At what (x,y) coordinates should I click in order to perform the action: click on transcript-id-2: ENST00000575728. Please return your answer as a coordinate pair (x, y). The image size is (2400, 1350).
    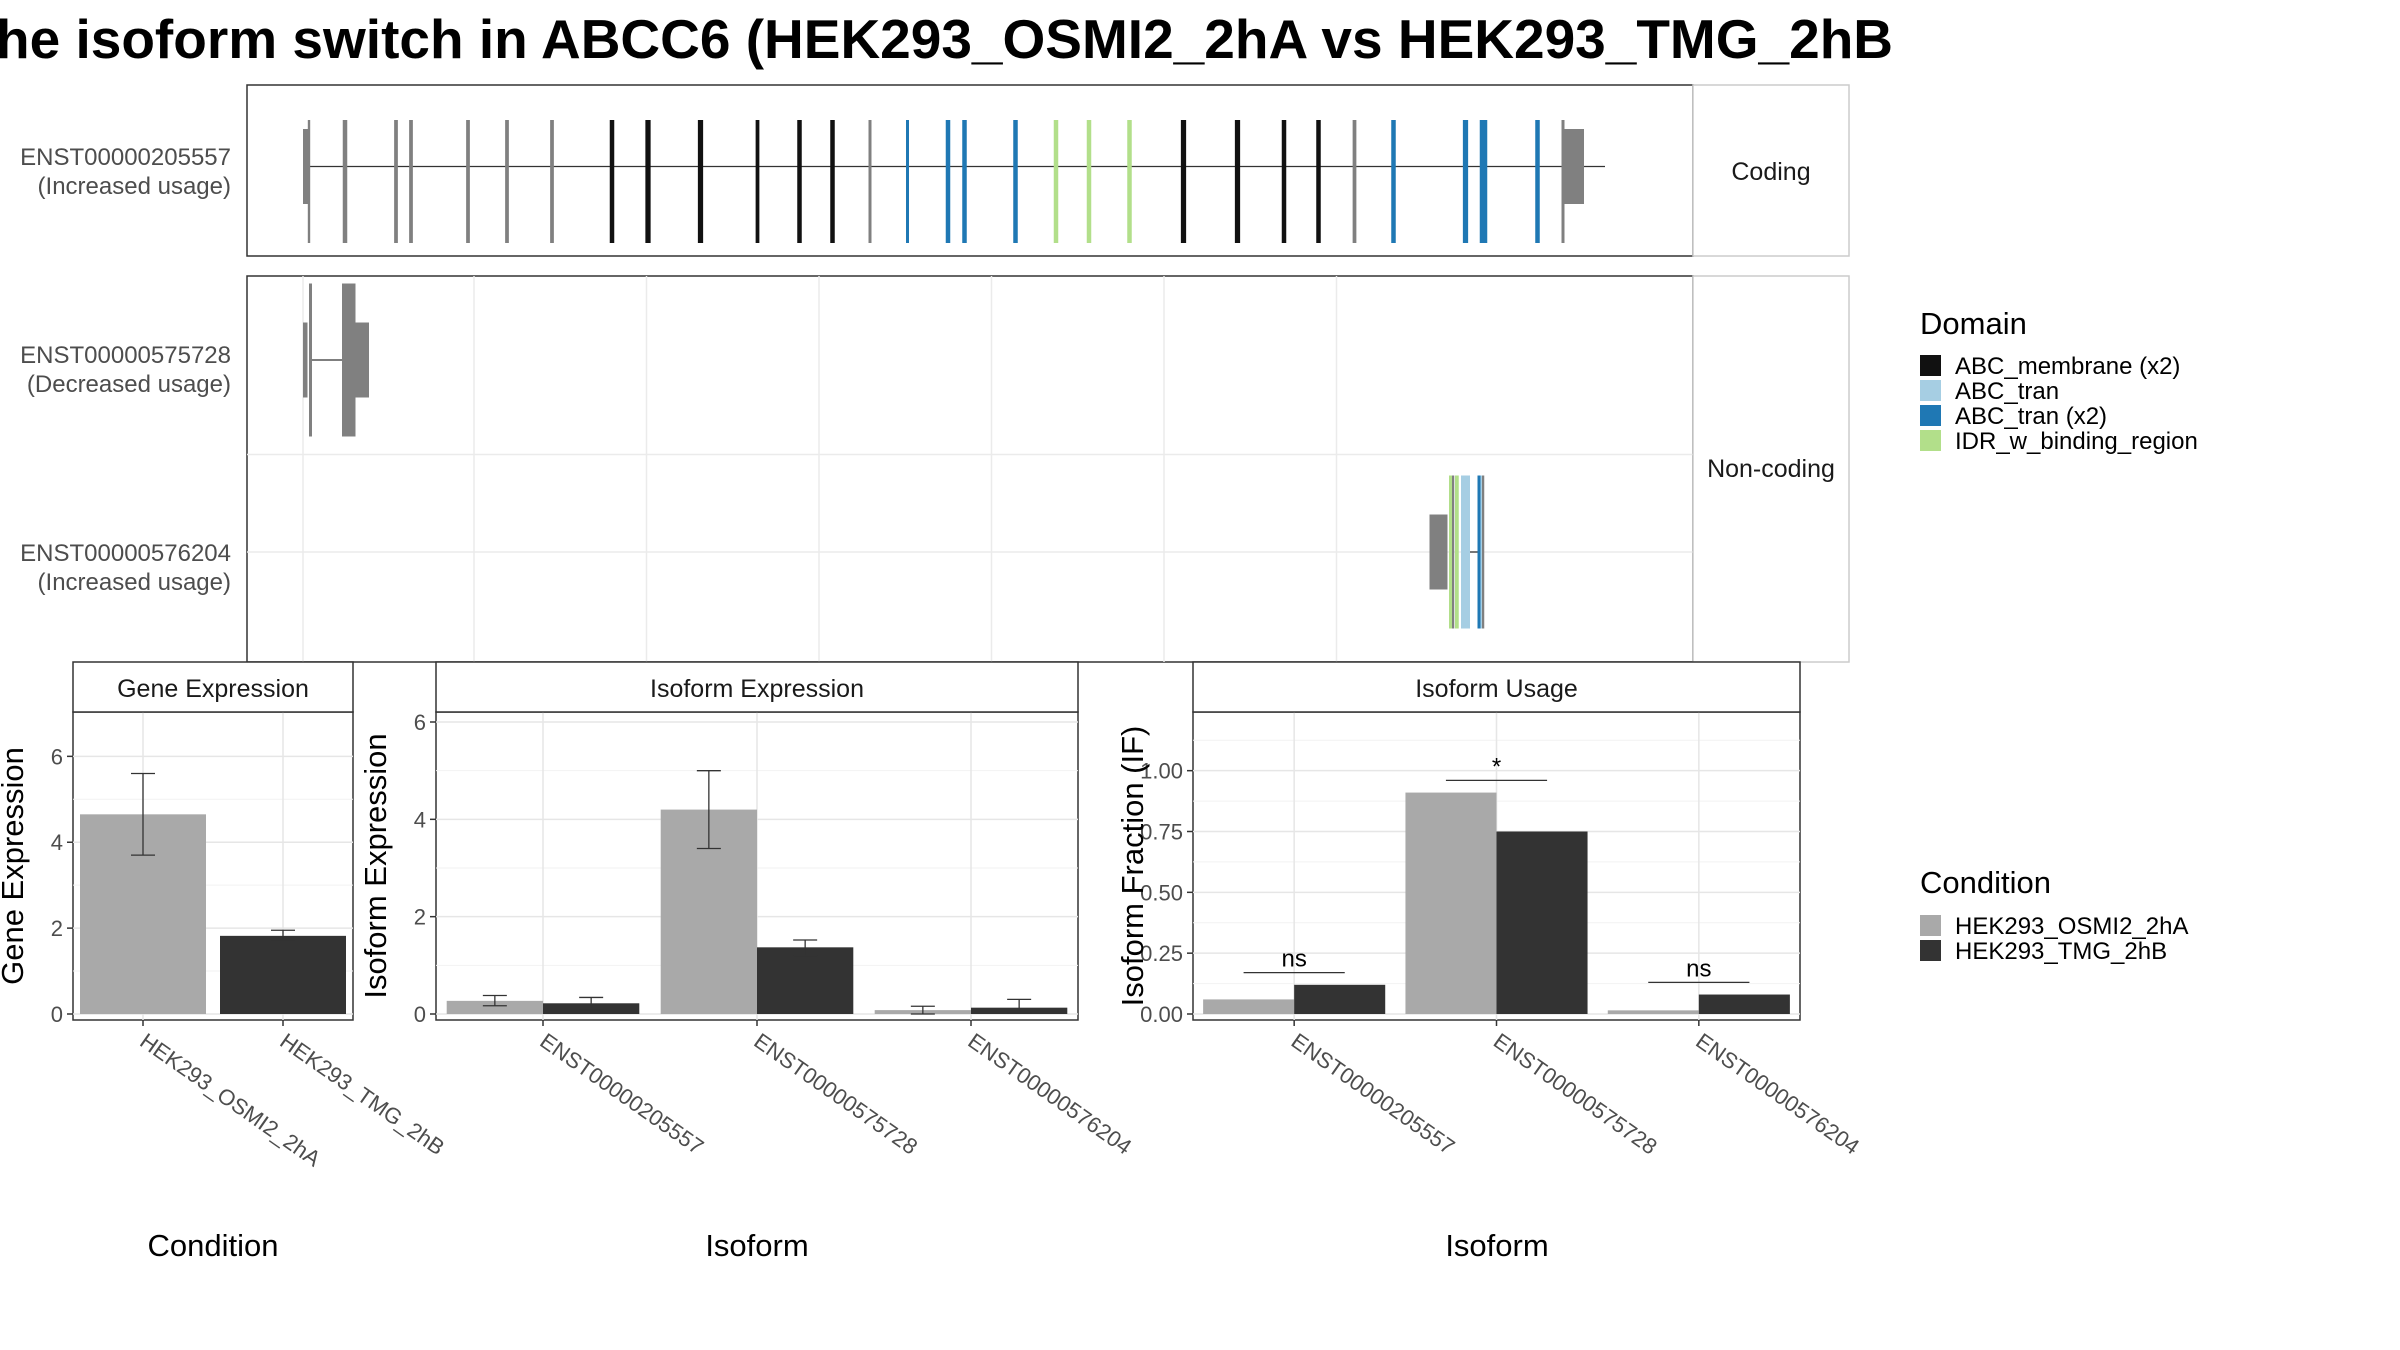
    Looking at the image, I should click on (125, 355).